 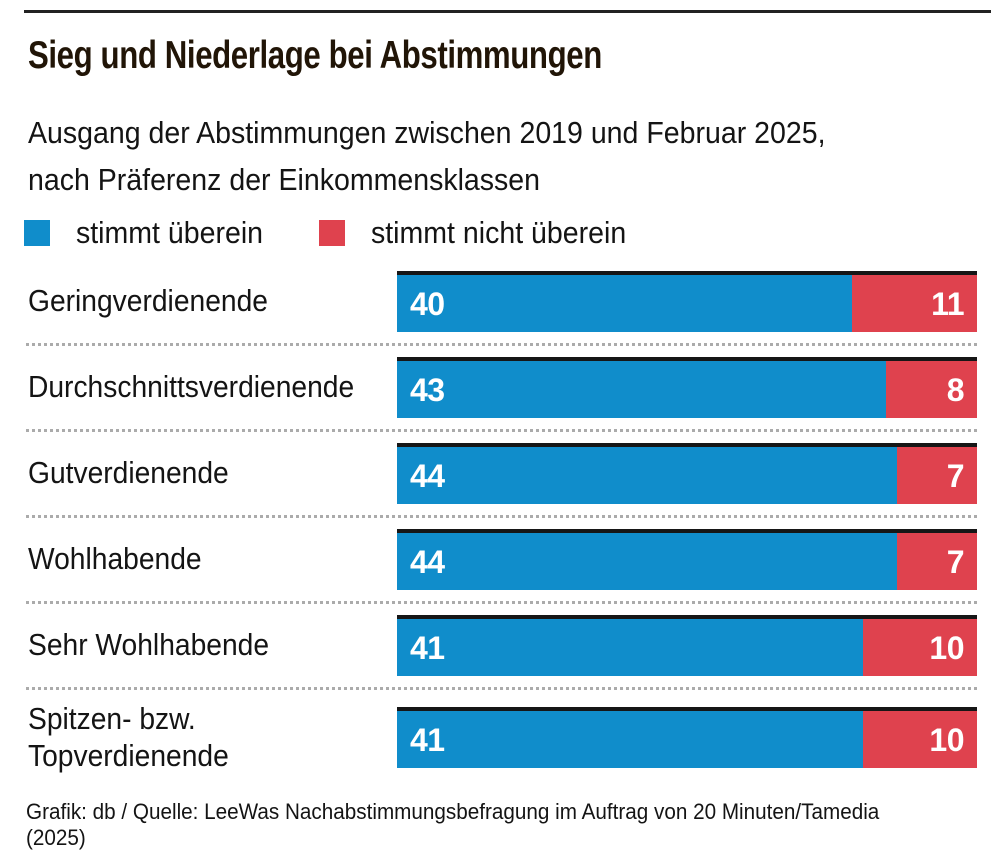 I want to click on chart-row: Durchschnittsverdienende 43 8, so click(x=488, y=387).